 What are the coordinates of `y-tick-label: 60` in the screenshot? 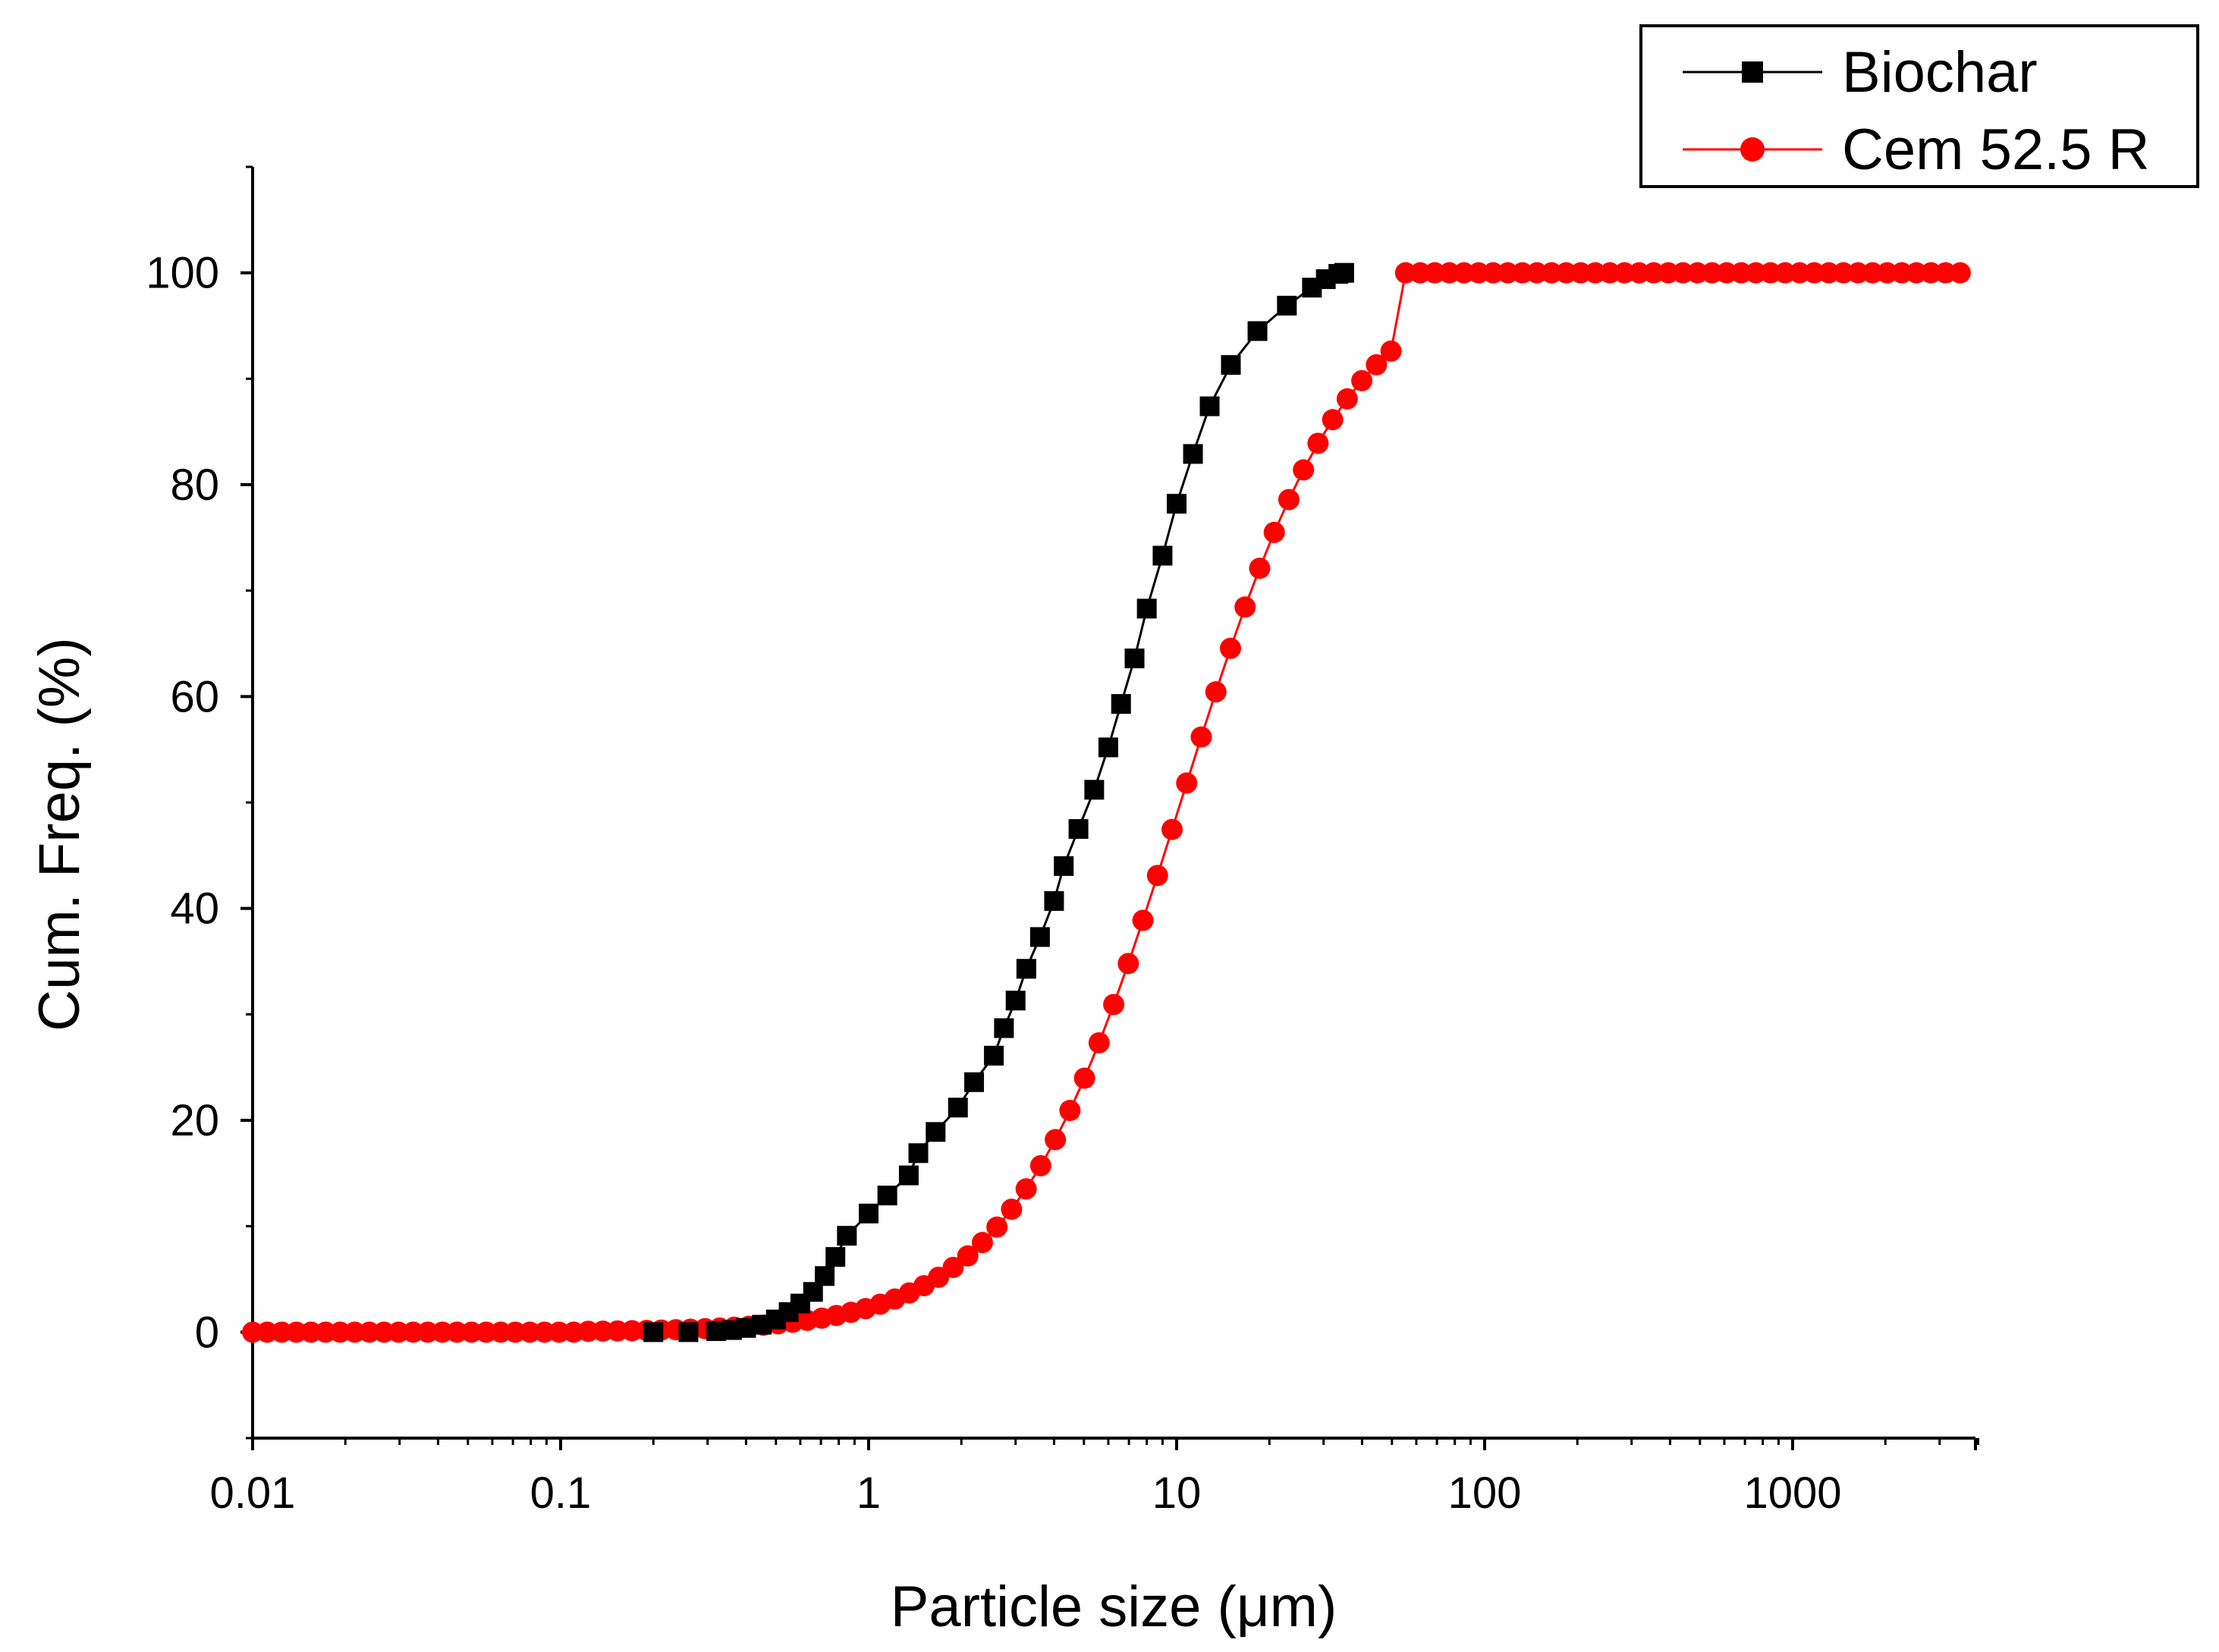 It's located at (194, 697).